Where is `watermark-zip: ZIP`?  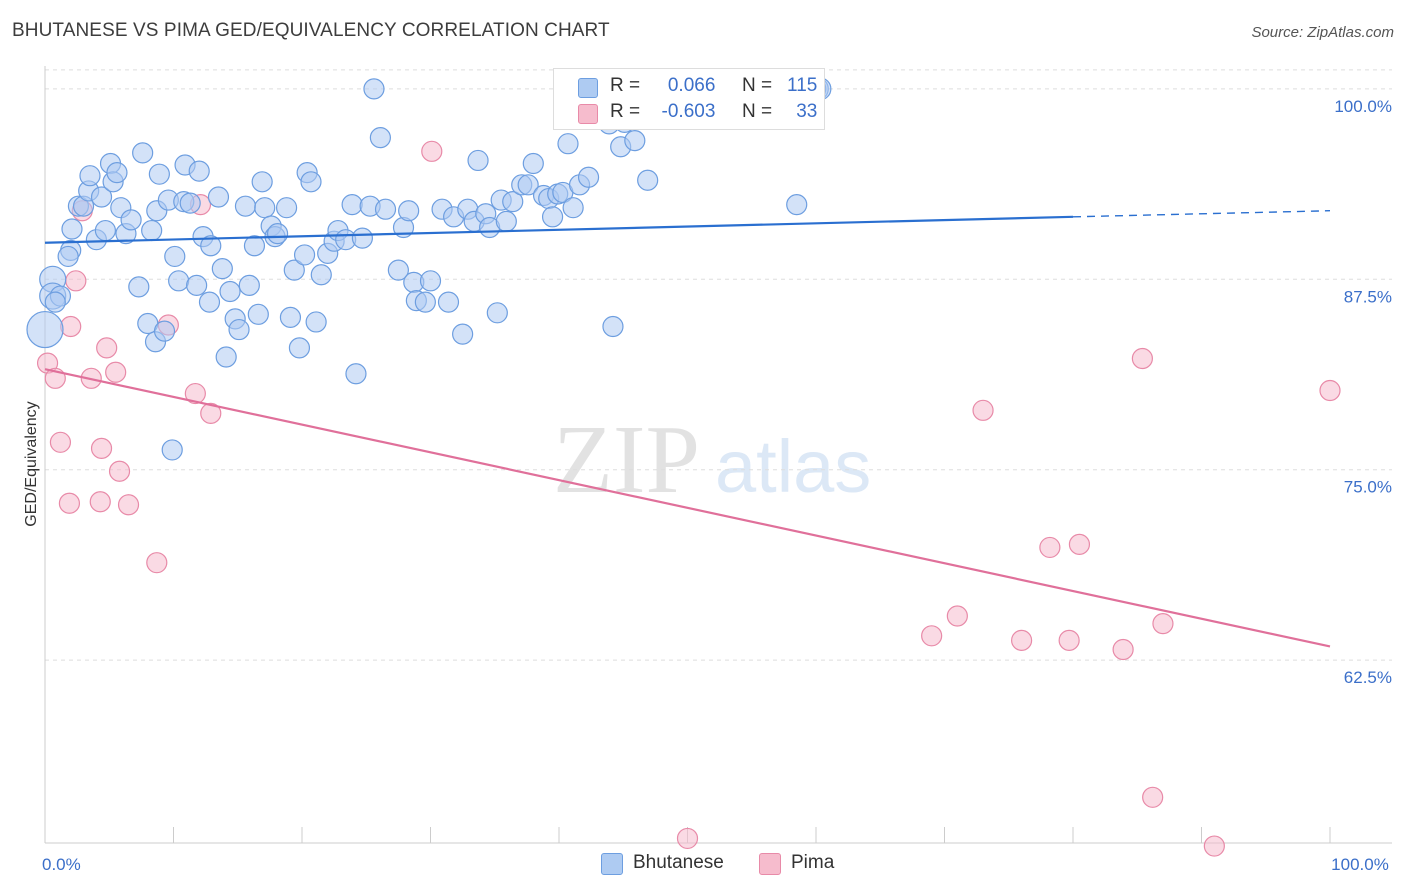 watermark-zip: ZIP is located at coordinates (626, 460).